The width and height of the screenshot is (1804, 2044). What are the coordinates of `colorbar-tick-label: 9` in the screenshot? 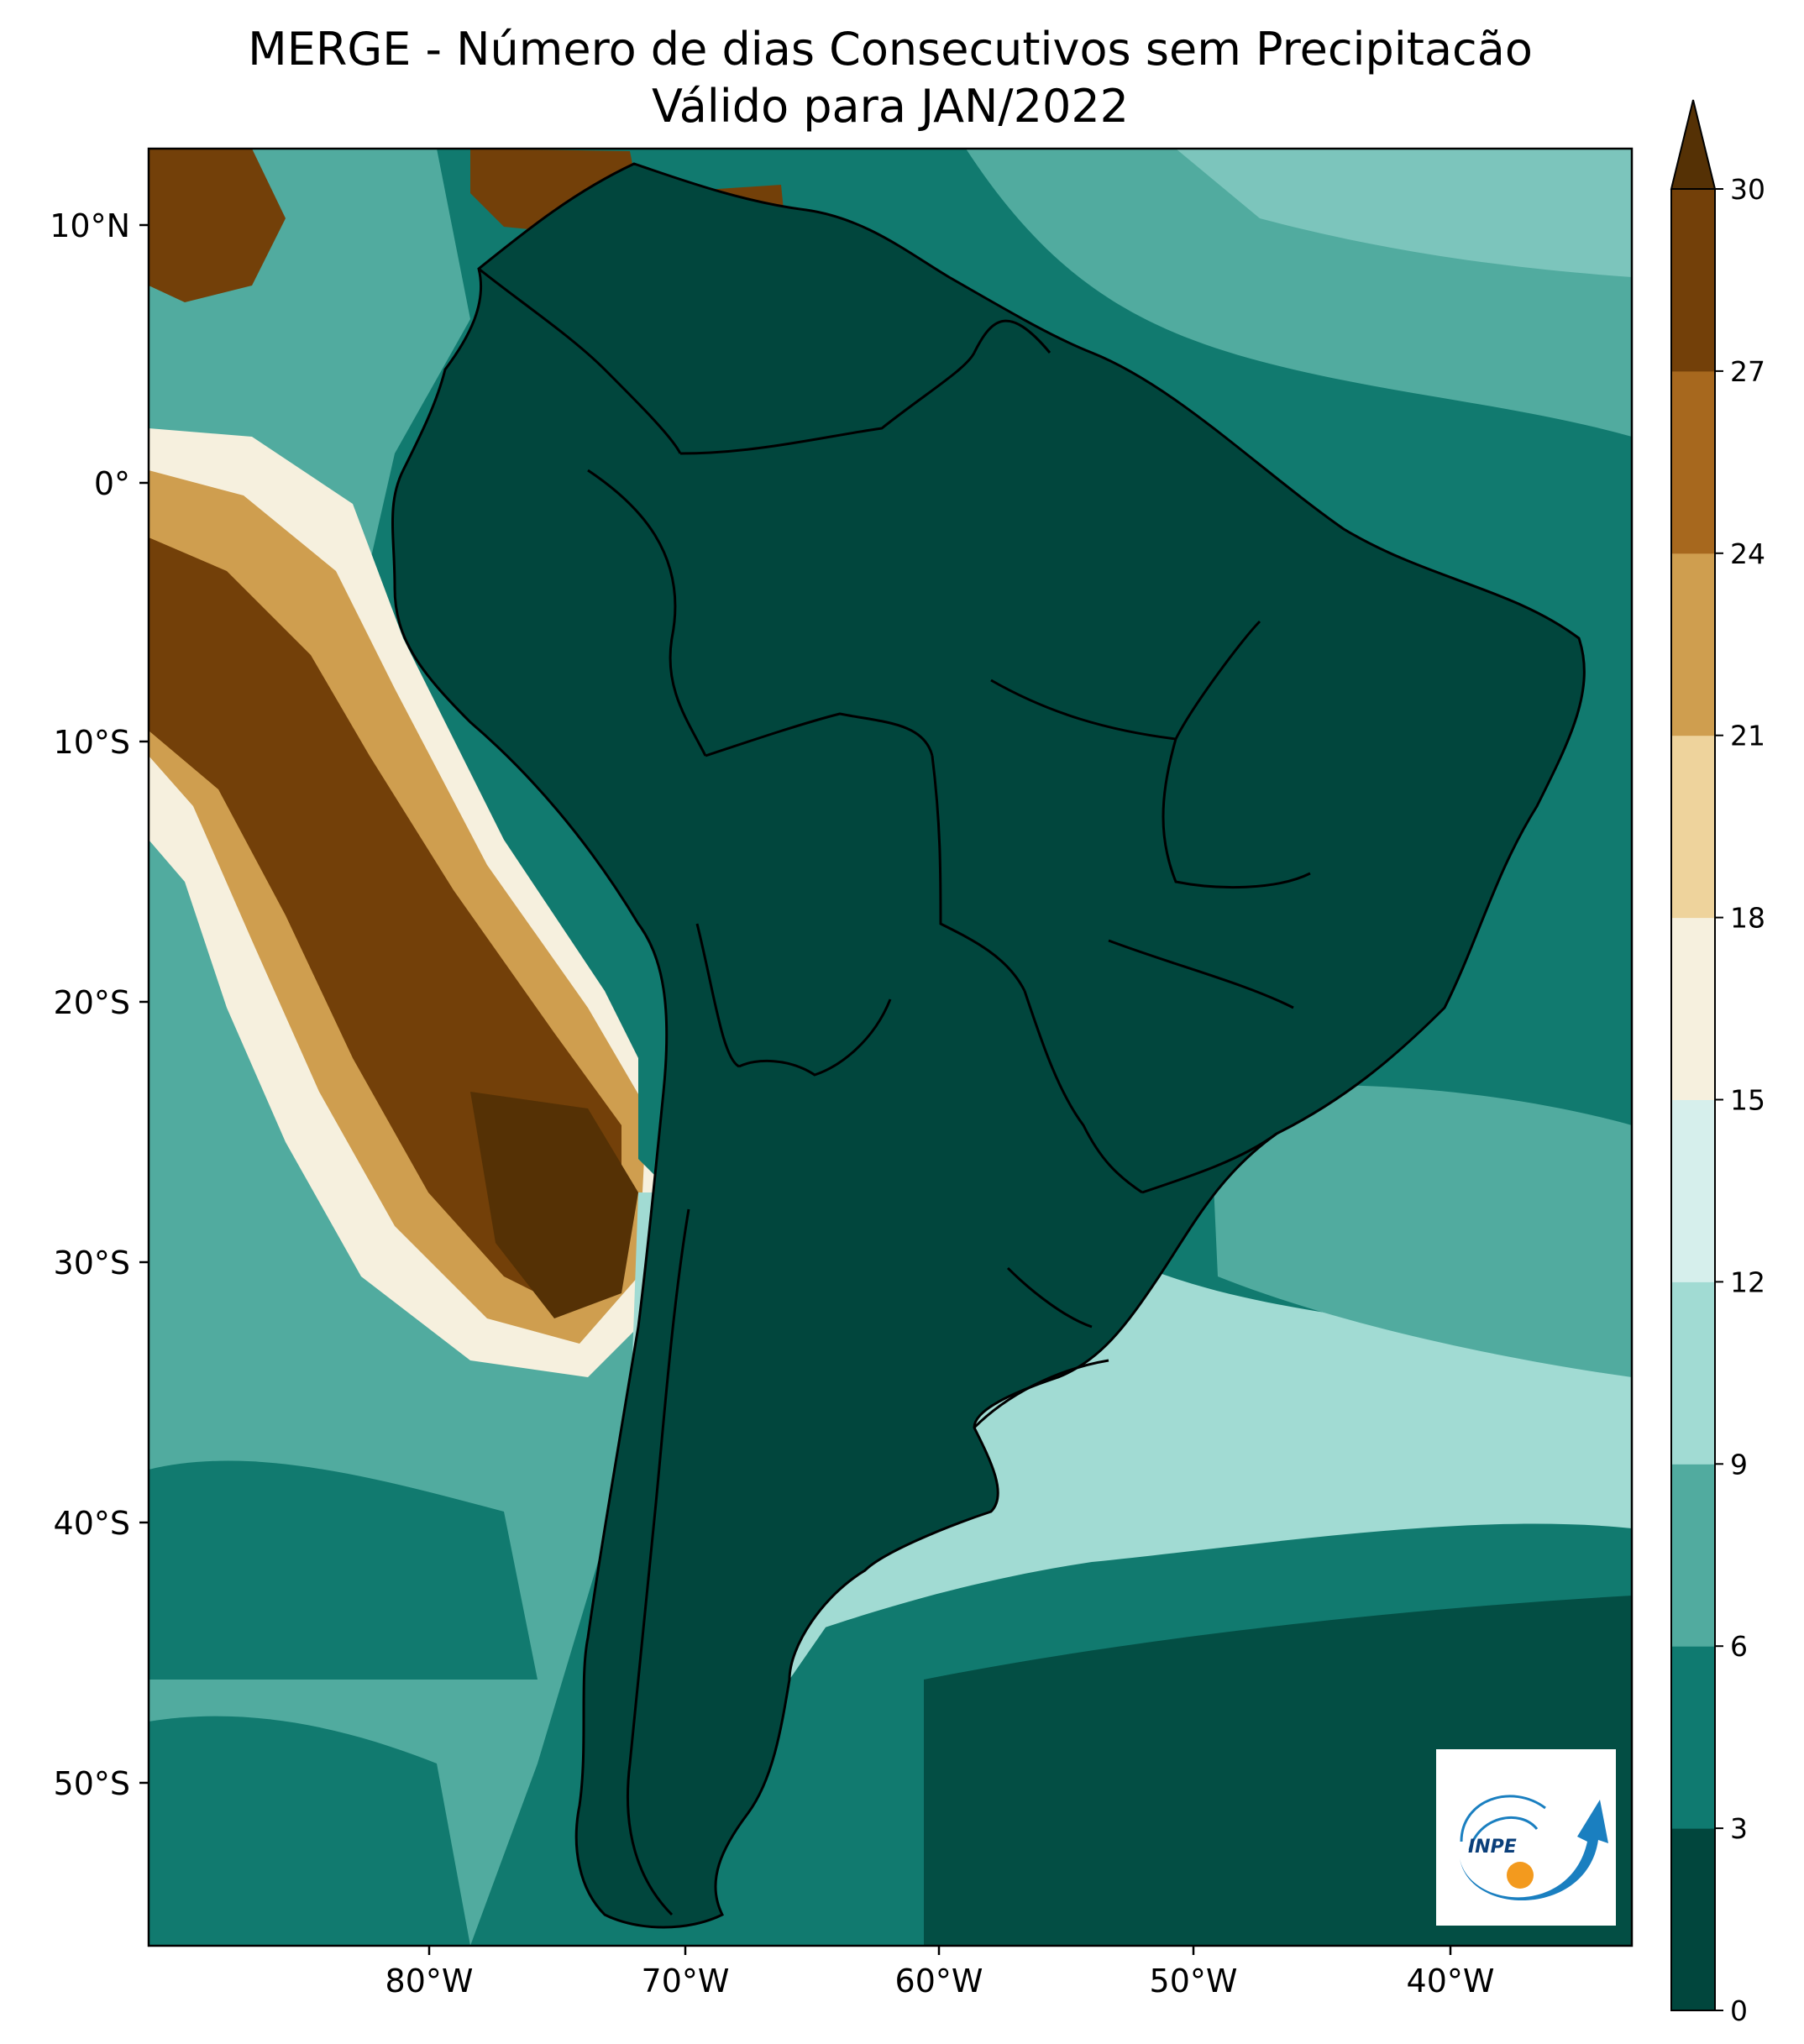 It's located at (1739, 1464).